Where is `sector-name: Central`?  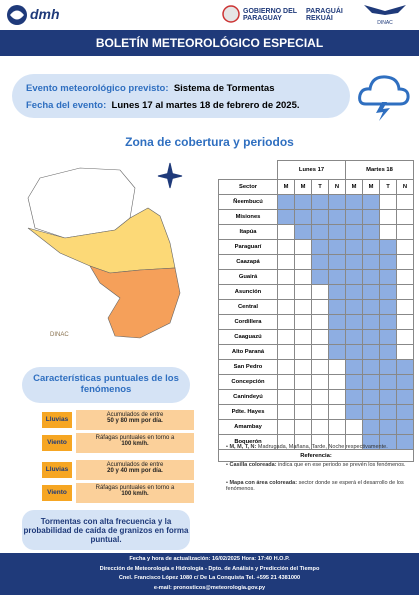
sector-name: Central is located at coordinates (248, 307).